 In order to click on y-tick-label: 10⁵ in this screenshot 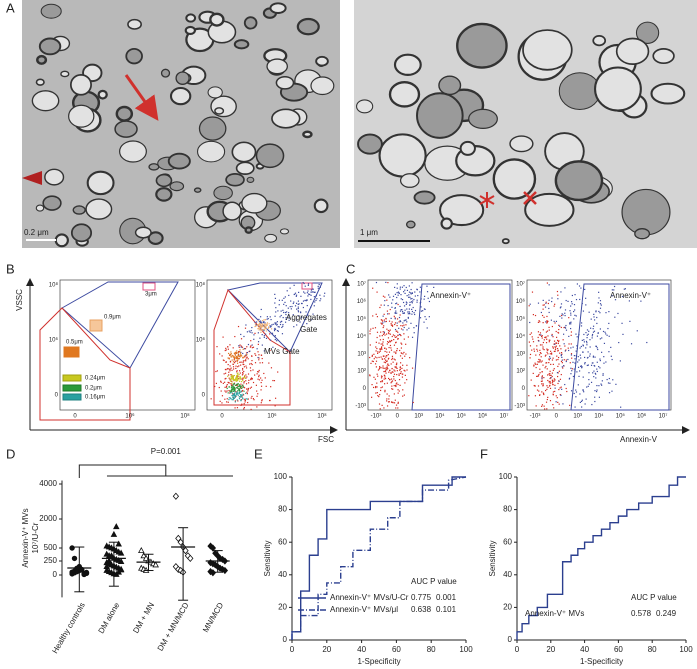, I will do `click(362, 318)`.